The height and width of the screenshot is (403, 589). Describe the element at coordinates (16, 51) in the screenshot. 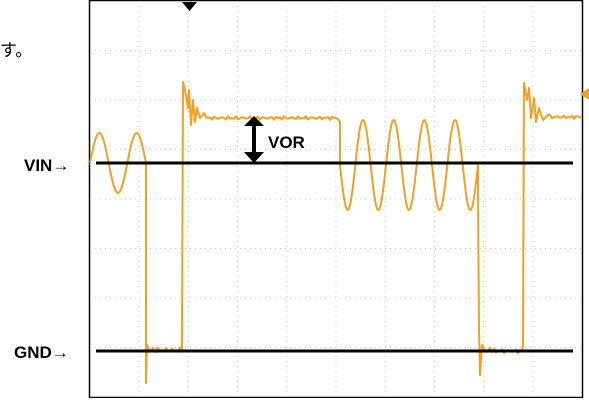

I see `text-fragment: す。` at that location.